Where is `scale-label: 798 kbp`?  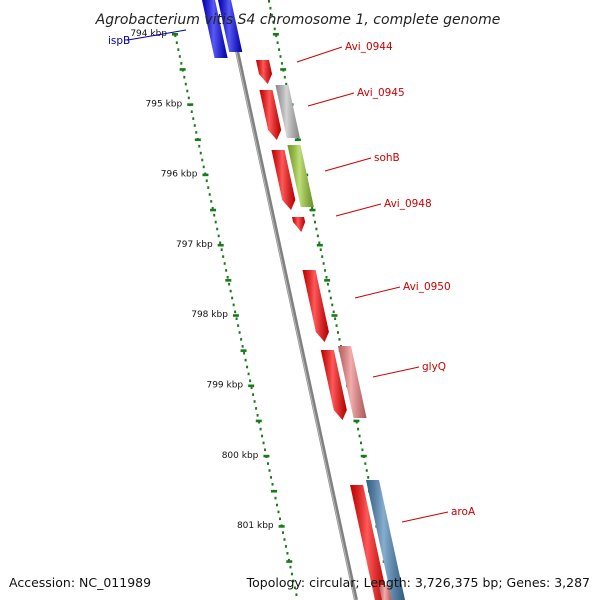 scale-label: 798 kbp is located at coordinates (209, 315).